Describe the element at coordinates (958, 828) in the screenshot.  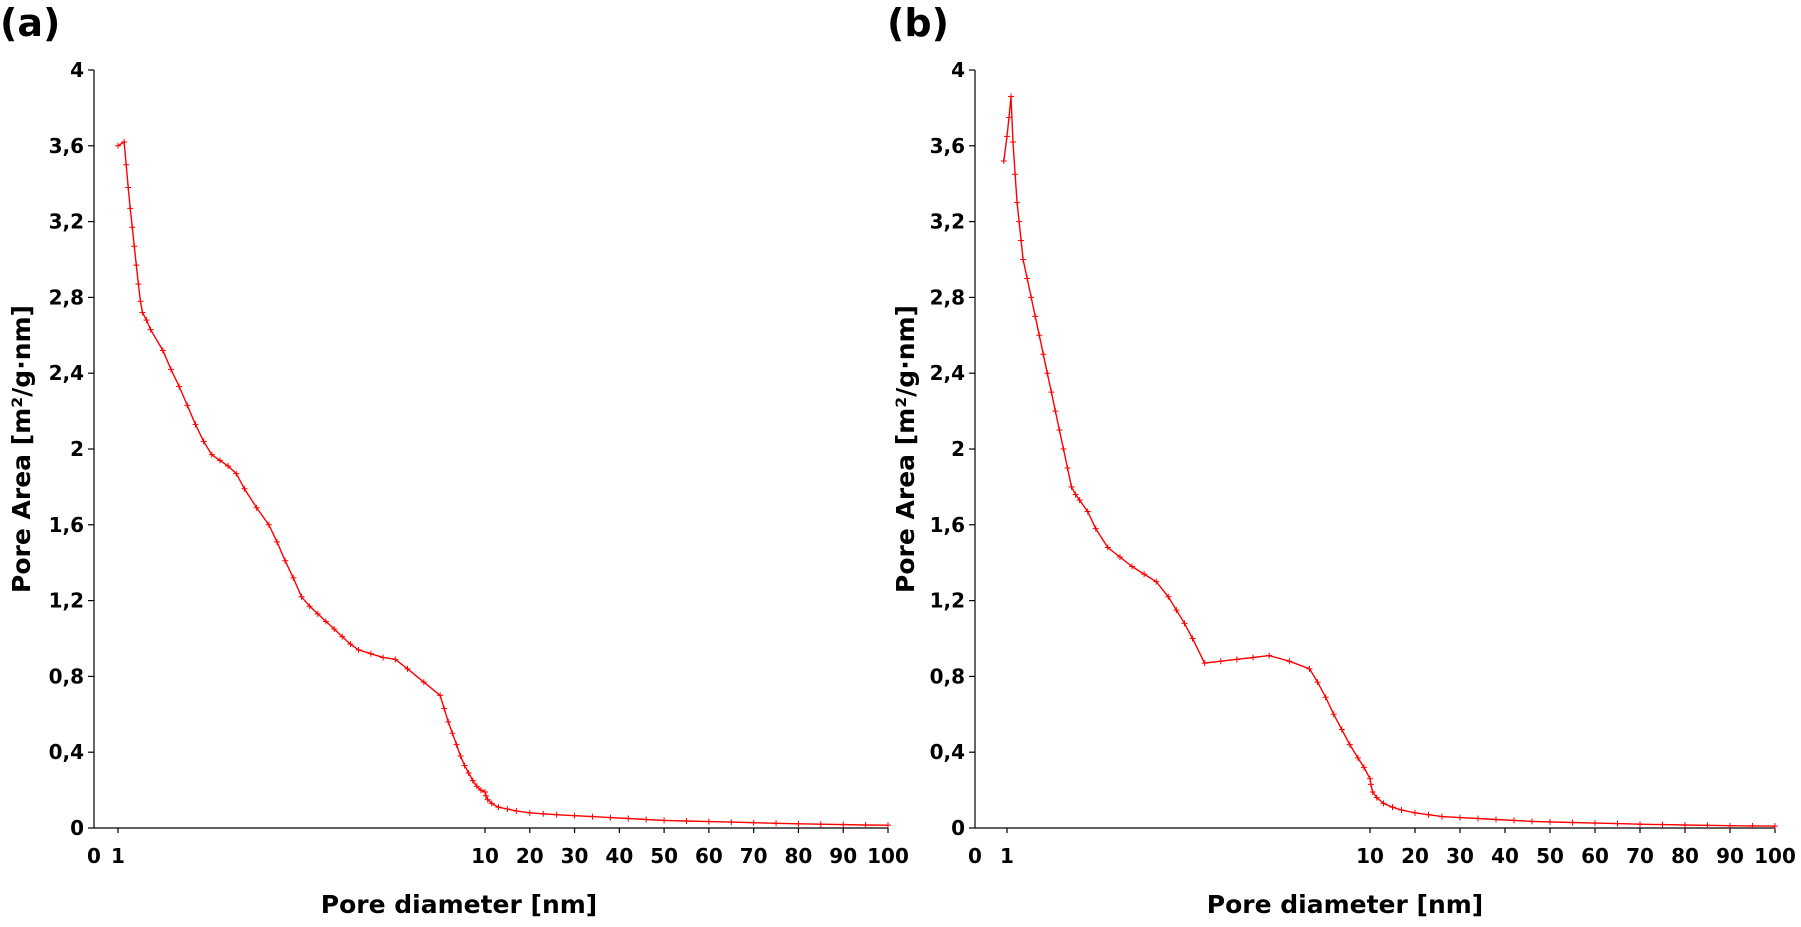
I see `y-tick-label: 0` at that location.